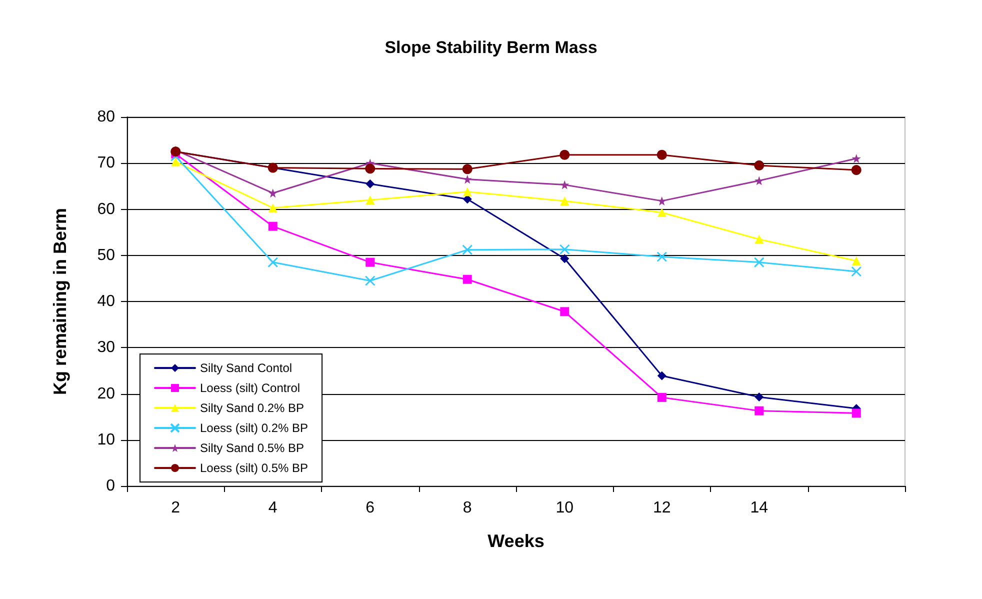 The image size is (982, 599). Describe the element at coordinates (111, 486) in the screenshot. I see `y-tick-label: 0` at that location.